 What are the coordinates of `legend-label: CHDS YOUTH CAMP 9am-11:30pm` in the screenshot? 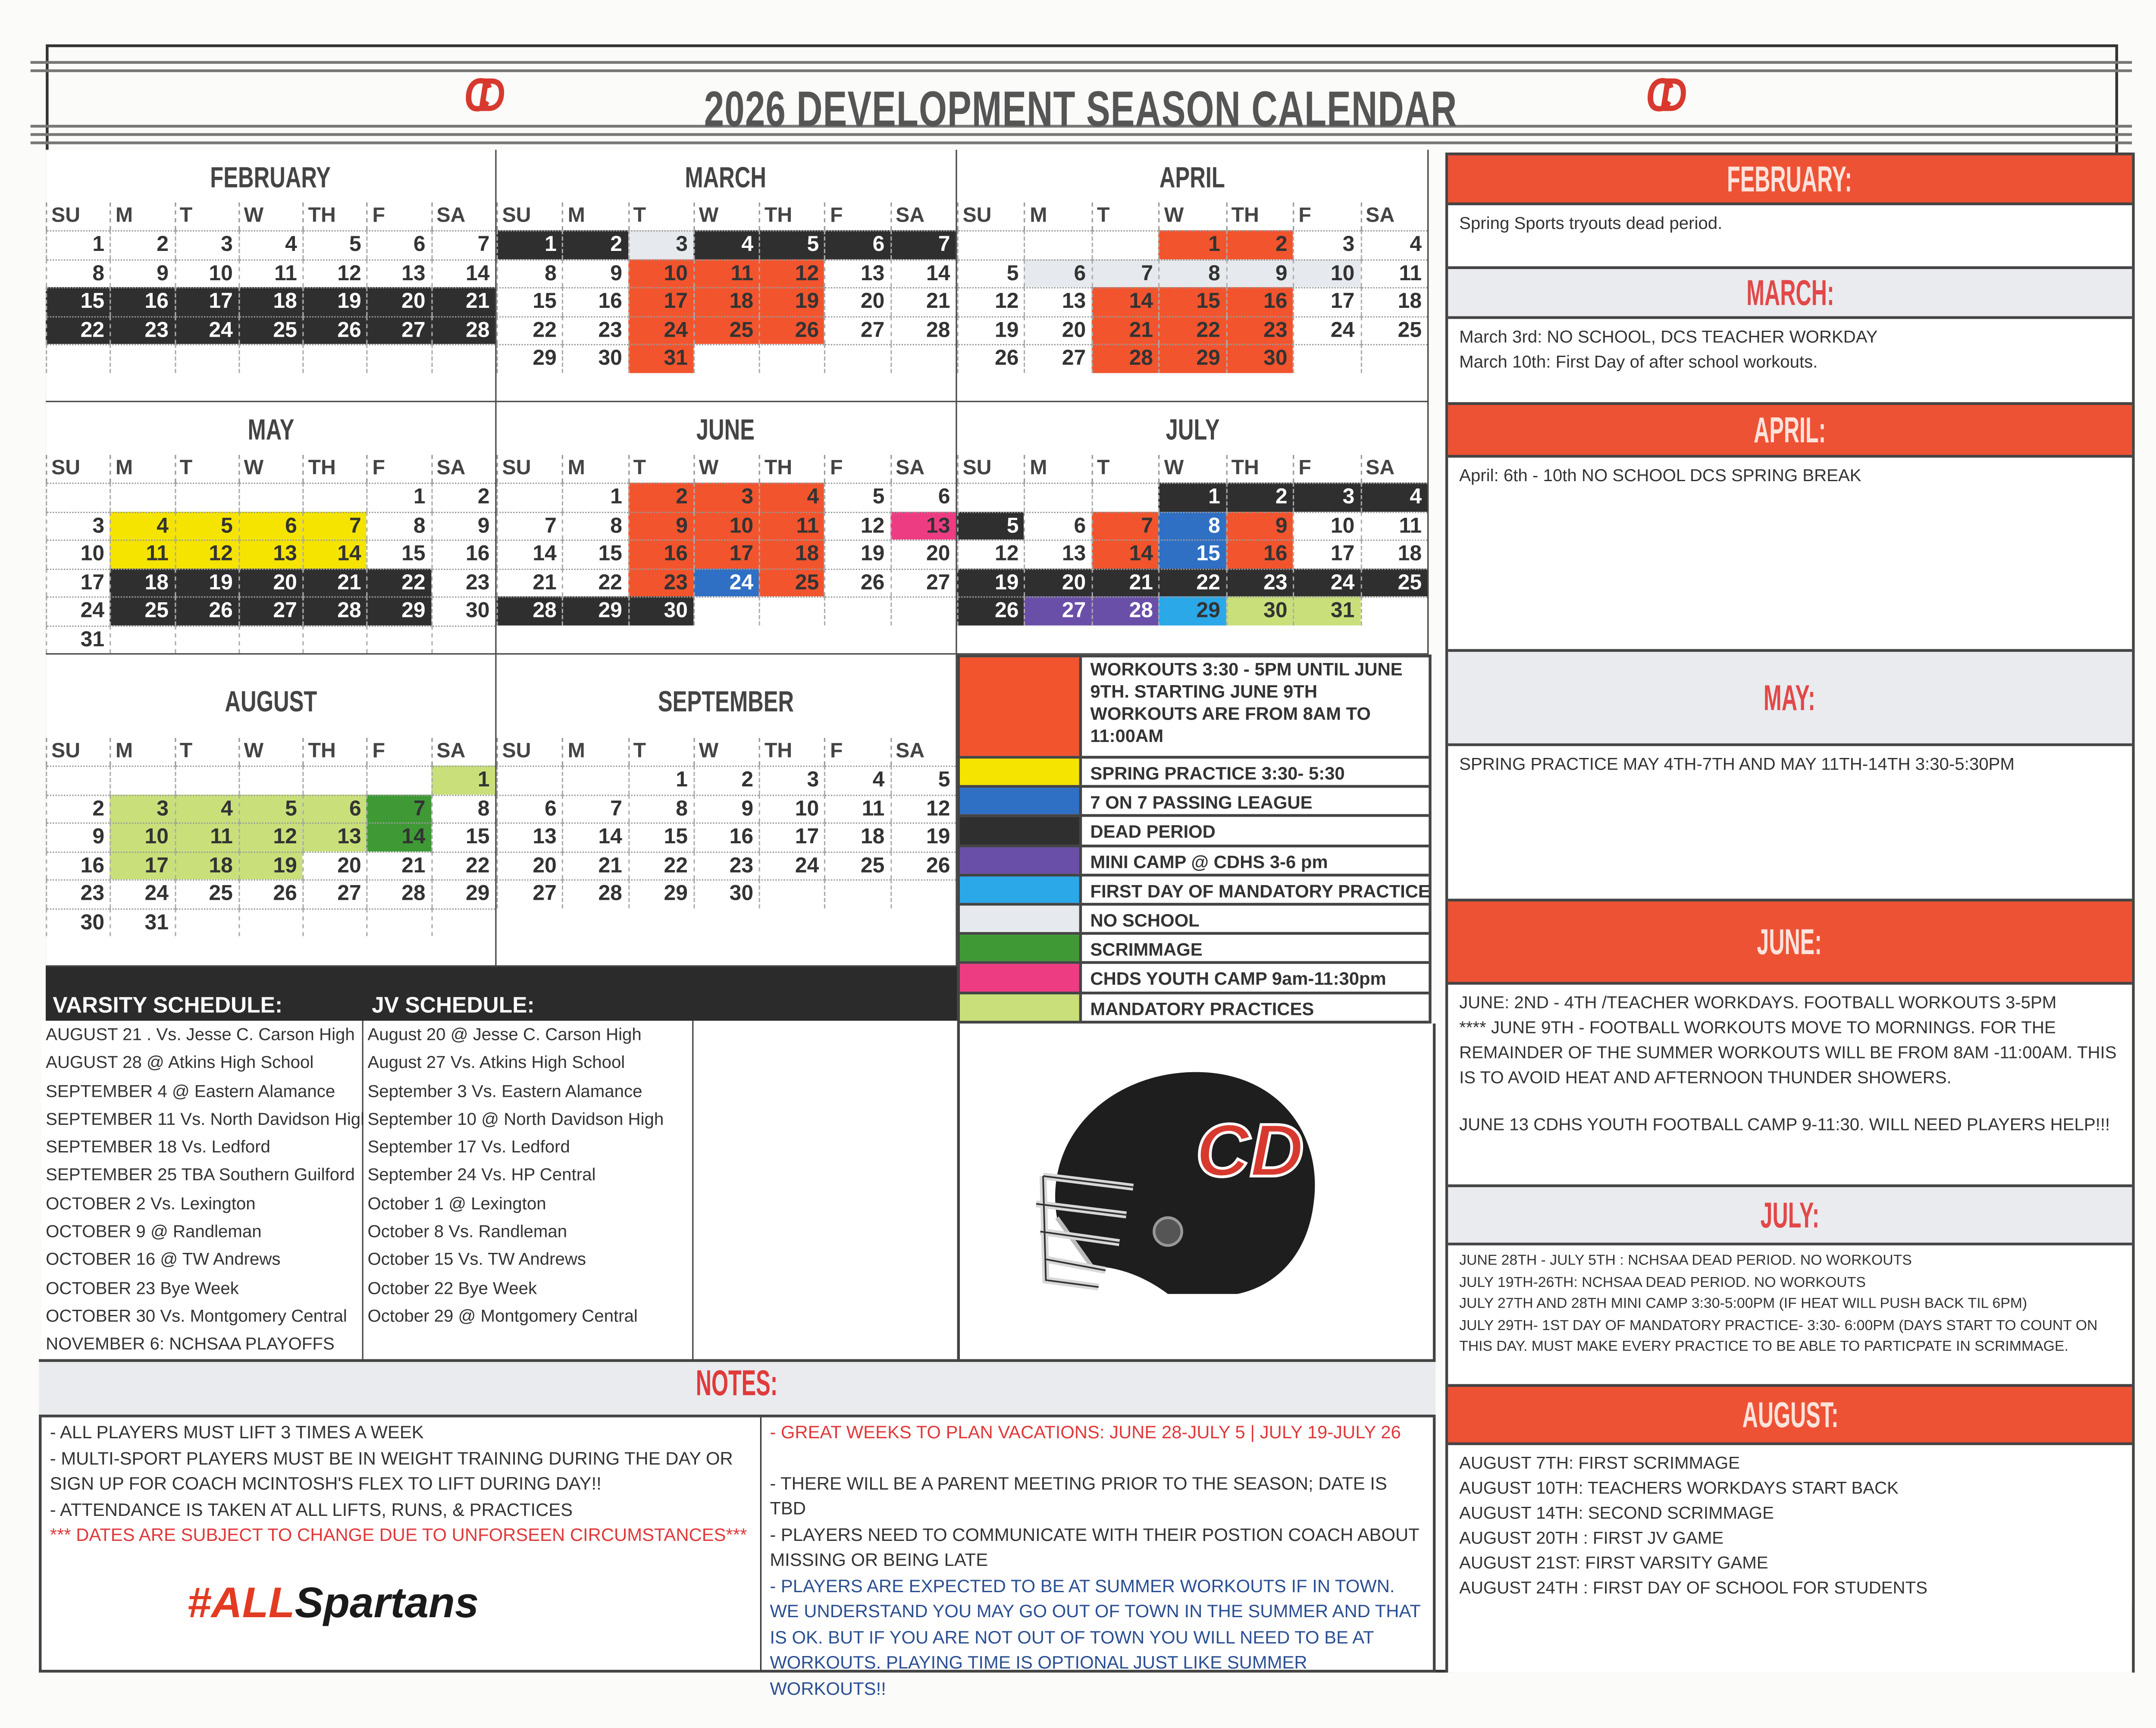 It's located at (1238, 979).